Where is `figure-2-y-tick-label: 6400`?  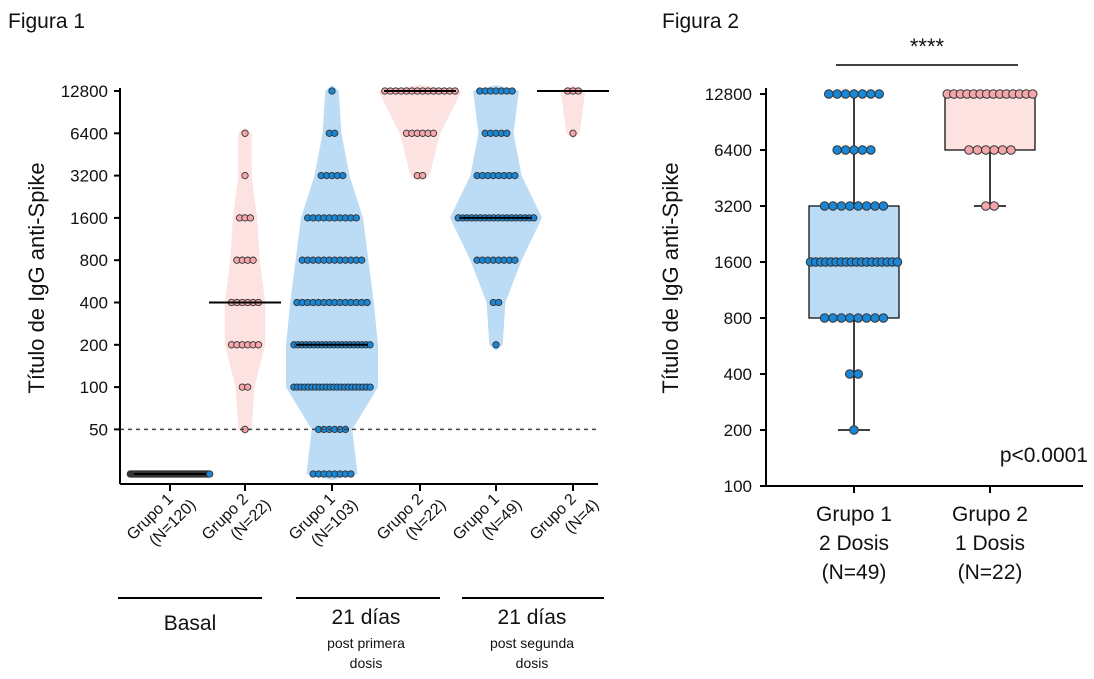 figure-2-y-tick-label: 6400 is located at coordinates (733, 150).